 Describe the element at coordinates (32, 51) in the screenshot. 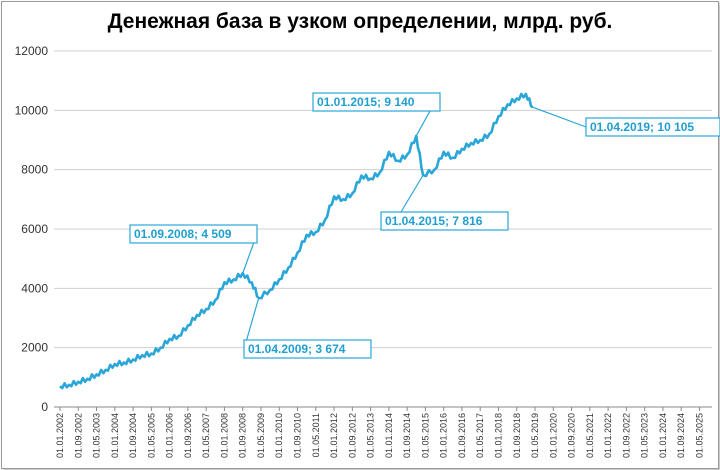

I see `y-tick-label: 12000` at that location.